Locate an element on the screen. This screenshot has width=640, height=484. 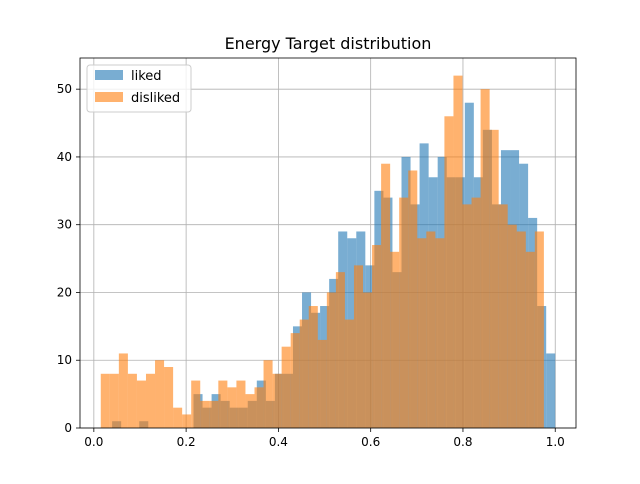
x-tick-label: 0.4 is located at coordinates (278, 442).